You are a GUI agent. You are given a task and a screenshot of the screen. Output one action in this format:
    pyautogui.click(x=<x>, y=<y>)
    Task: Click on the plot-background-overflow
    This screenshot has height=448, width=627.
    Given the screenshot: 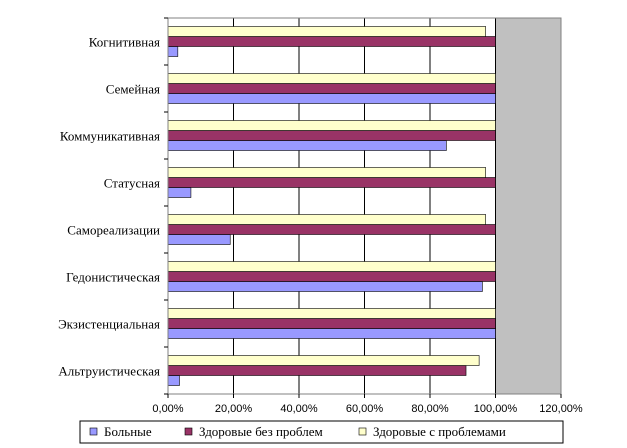 What is the action you would take?
    pyautogui.click(x=528, y=206)
    